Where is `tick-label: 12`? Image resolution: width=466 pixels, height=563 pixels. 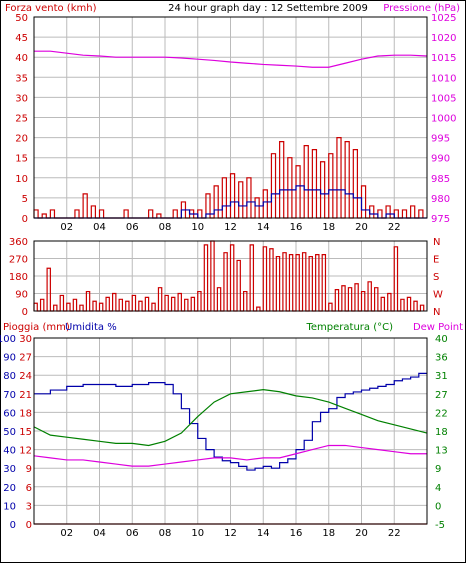 tick-label: 12 is located at coordinates (25, 451).